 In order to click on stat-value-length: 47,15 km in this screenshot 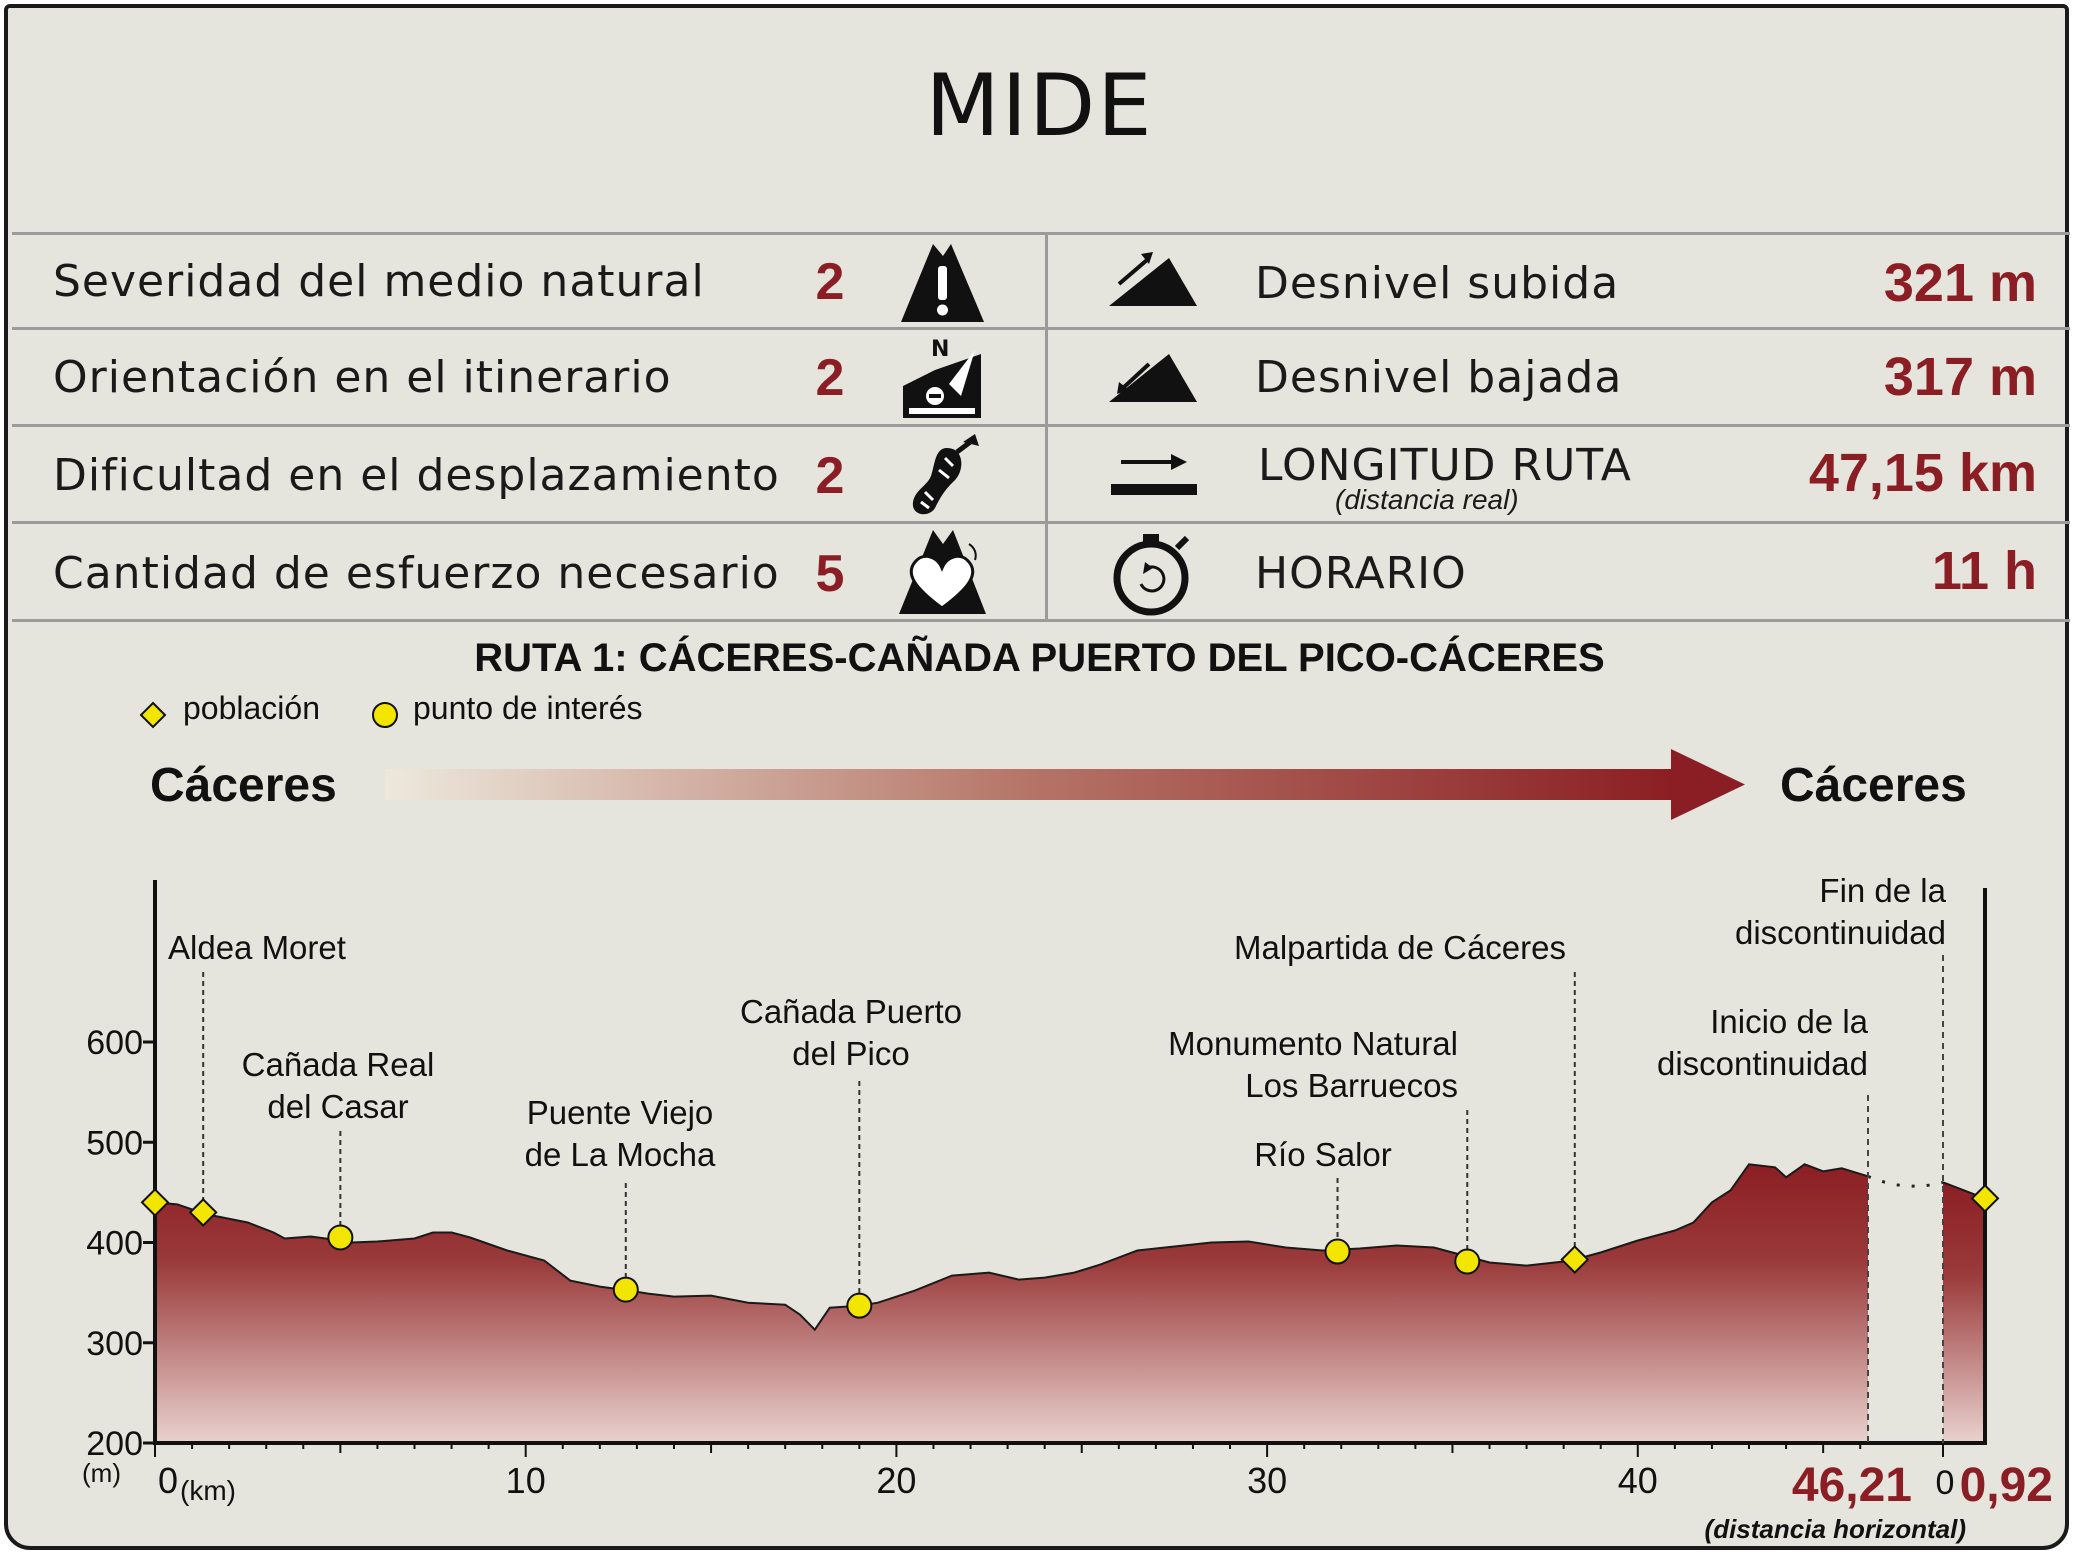, I will do `click(1922, 473)`.